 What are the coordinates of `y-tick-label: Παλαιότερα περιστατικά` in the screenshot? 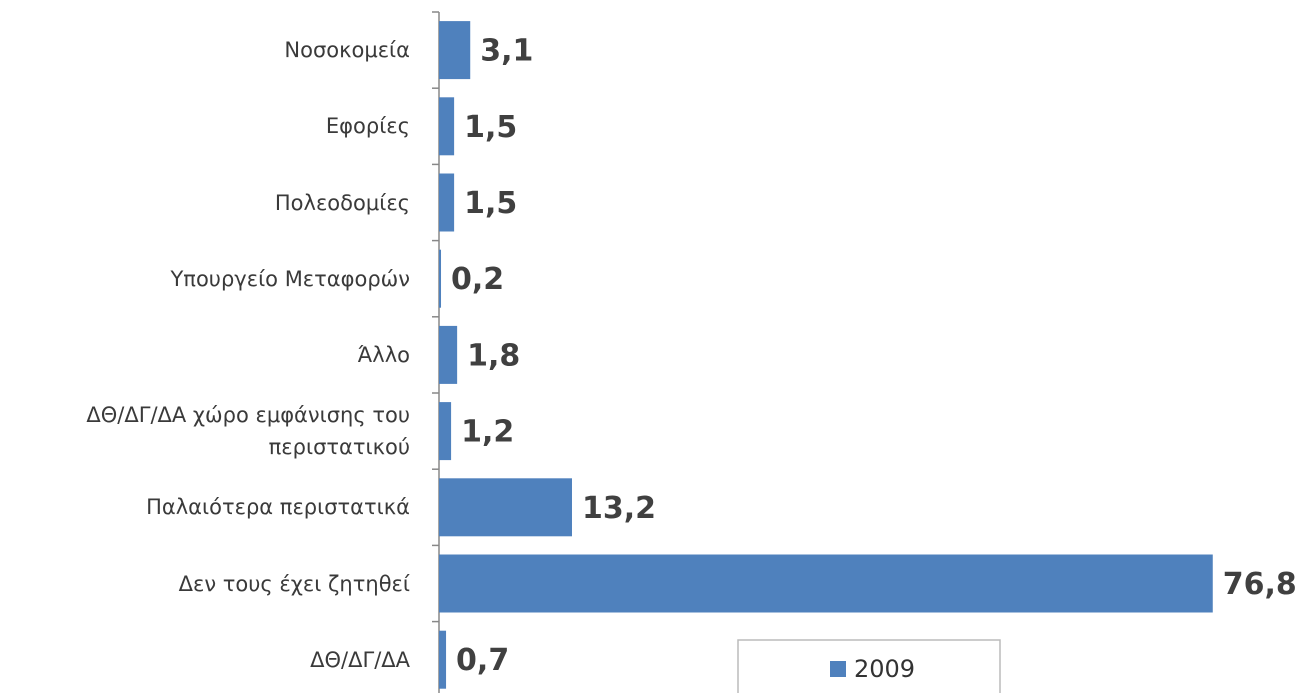 It's located at (278, 507).